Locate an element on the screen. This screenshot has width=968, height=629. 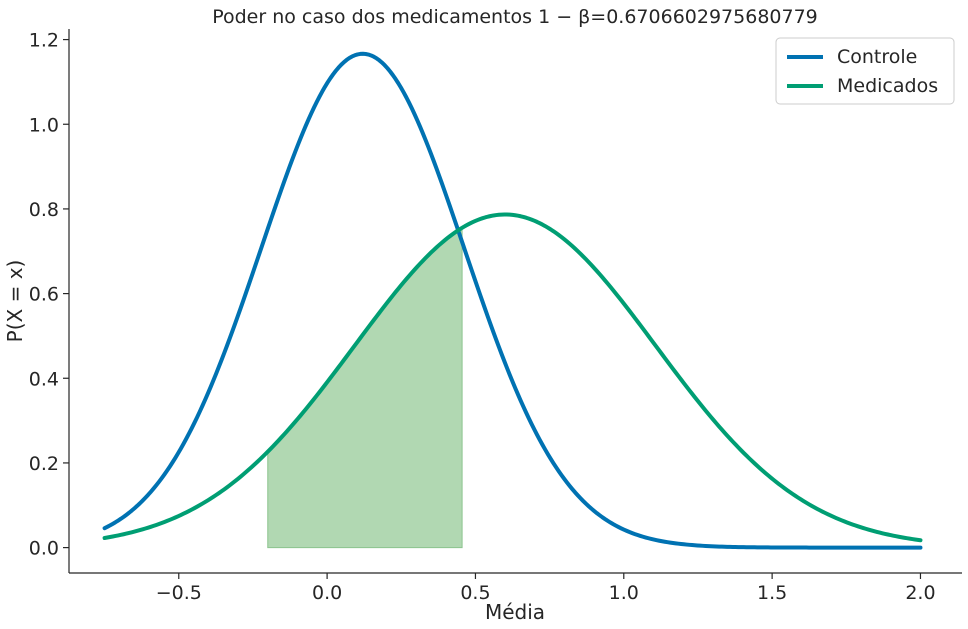
x-tick-label: 0.0 is located at coordinates (327, 593).